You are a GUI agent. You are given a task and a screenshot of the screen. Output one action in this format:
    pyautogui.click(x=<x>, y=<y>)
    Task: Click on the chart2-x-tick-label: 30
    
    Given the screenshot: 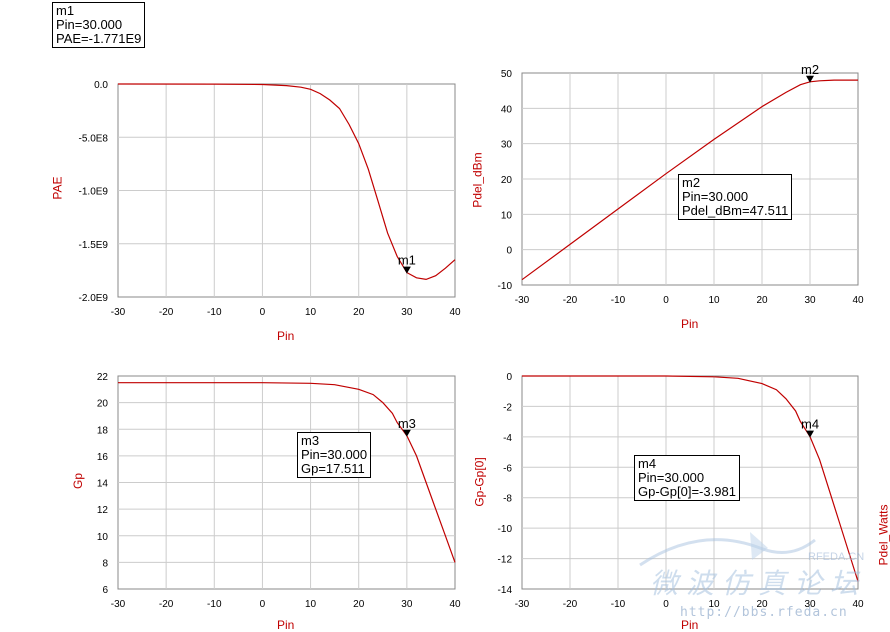 What is the action you would take?
    pyautogui.click(x=810, y=300)
    